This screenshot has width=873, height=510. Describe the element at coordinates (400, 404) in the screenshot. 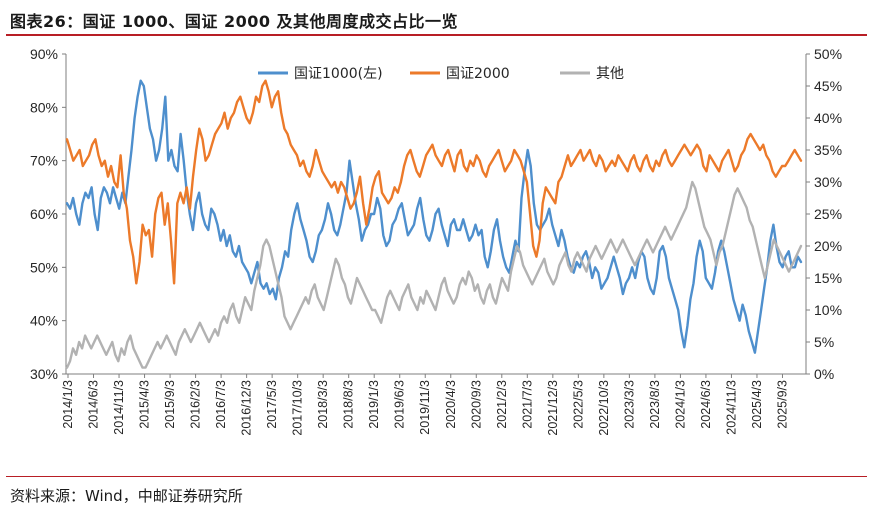

I see `x-tick-label: 2019/6/3` at that location.